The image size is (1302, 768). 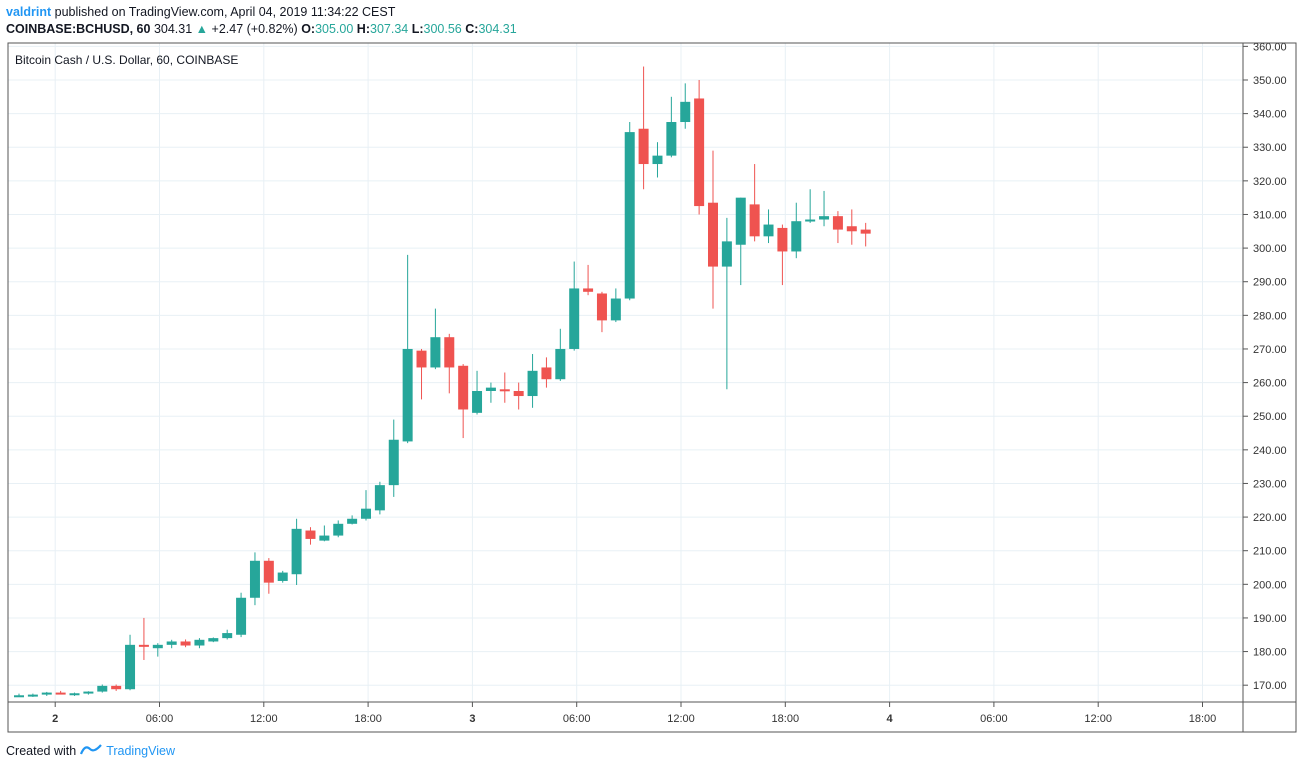 I want to click on author-link: valdrint, so click(x=29, y=12).